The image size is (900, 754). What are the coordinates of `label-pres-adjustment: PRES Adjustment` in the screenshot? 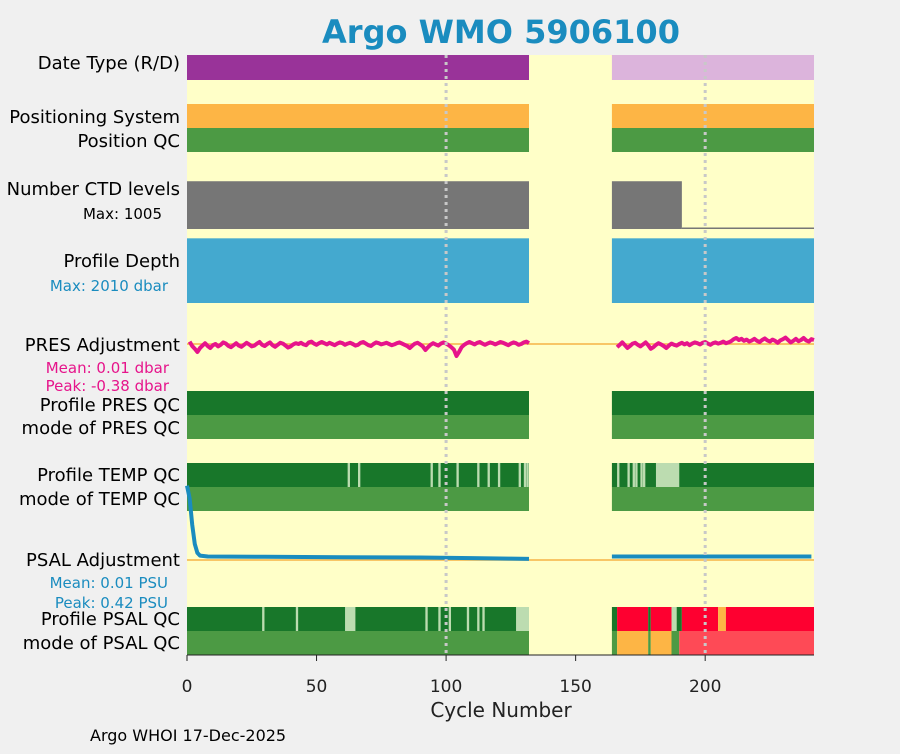 It's located at (102, 345).